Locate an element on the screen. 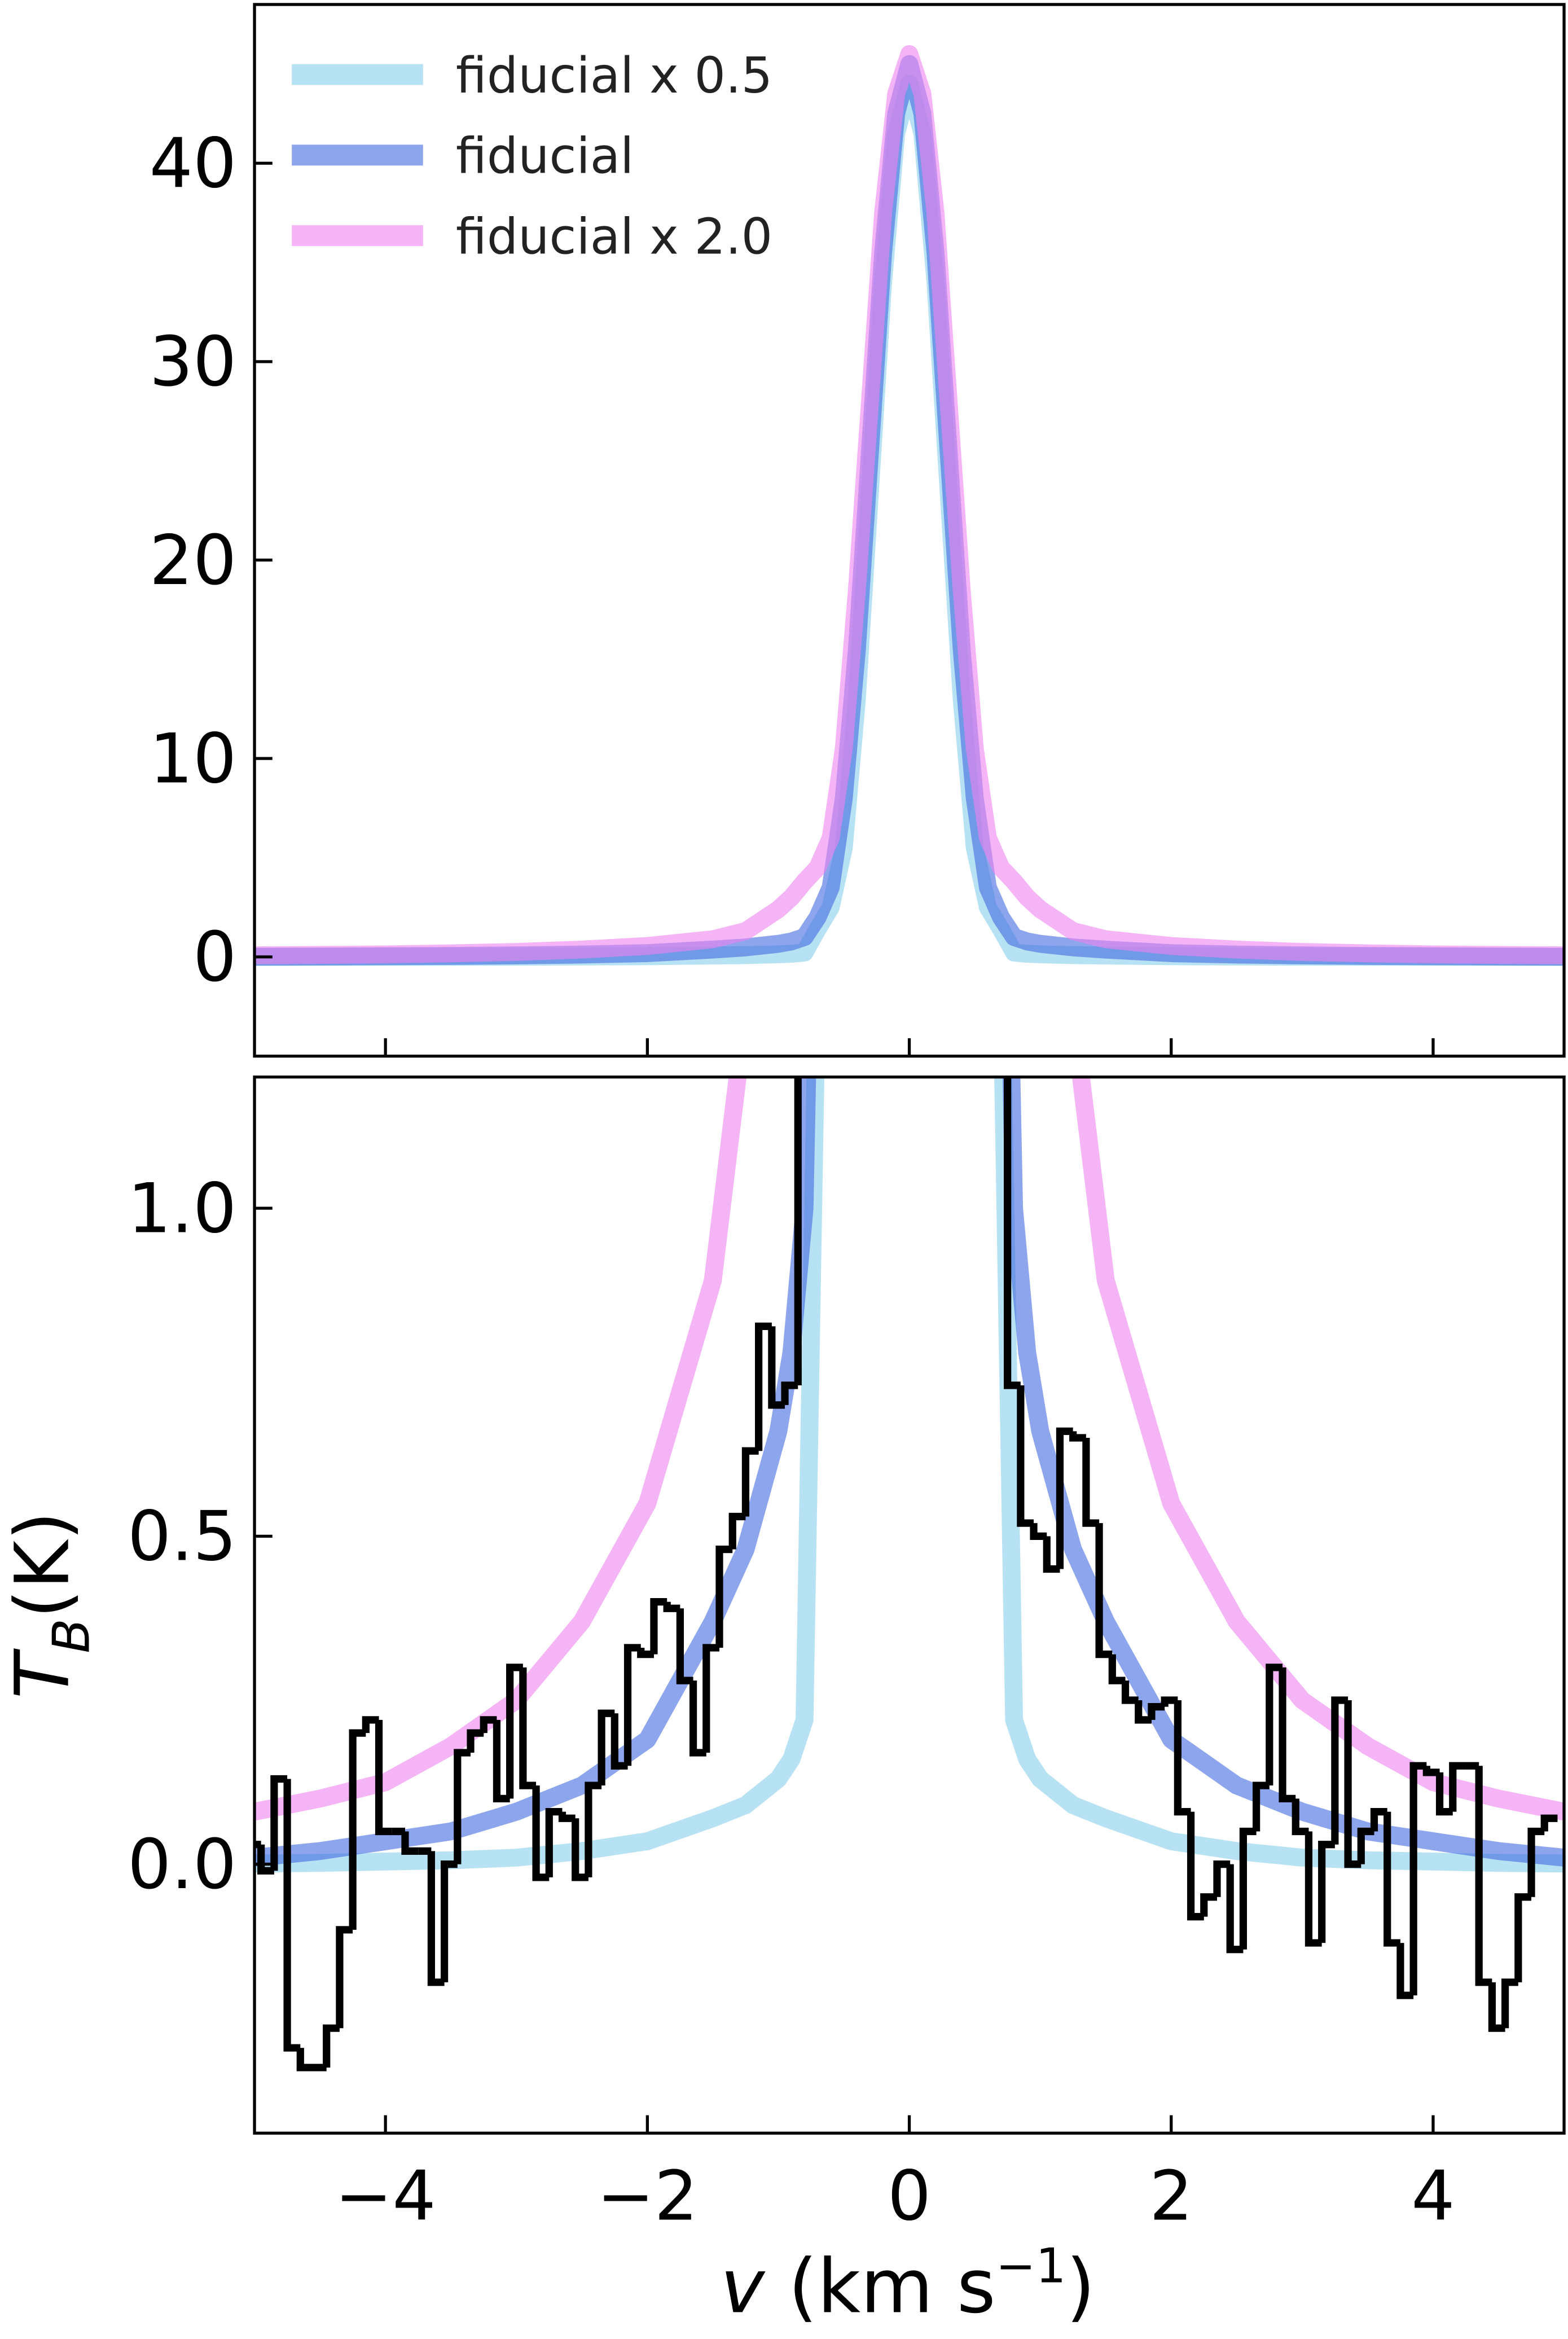 This screenshot has height=2339, width=1568. y-tick-label: 0 is located at coordinates (214, 957).